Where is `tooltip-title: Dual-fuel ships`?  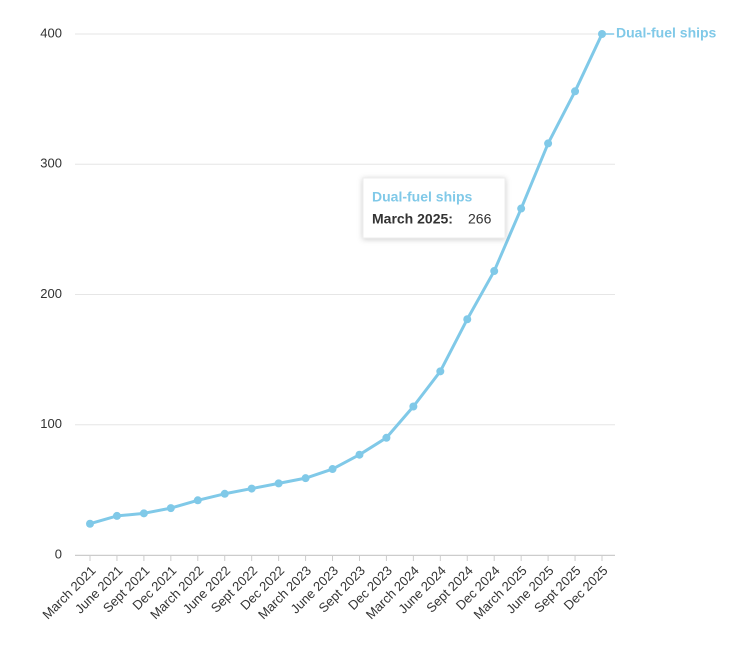 tooltip-title: Dual-fuel ships is located at coordinates (422, 197).